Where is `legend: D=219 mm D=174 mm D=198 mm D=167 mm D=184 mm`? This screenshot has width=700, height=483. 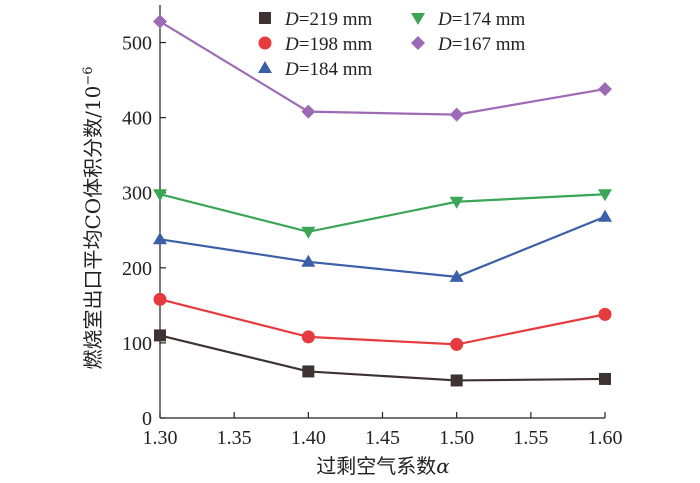
legend: D=219 mm D=174 mm D=198 mm D=167 mm D=184 mm is located at coordinates (391, 44).